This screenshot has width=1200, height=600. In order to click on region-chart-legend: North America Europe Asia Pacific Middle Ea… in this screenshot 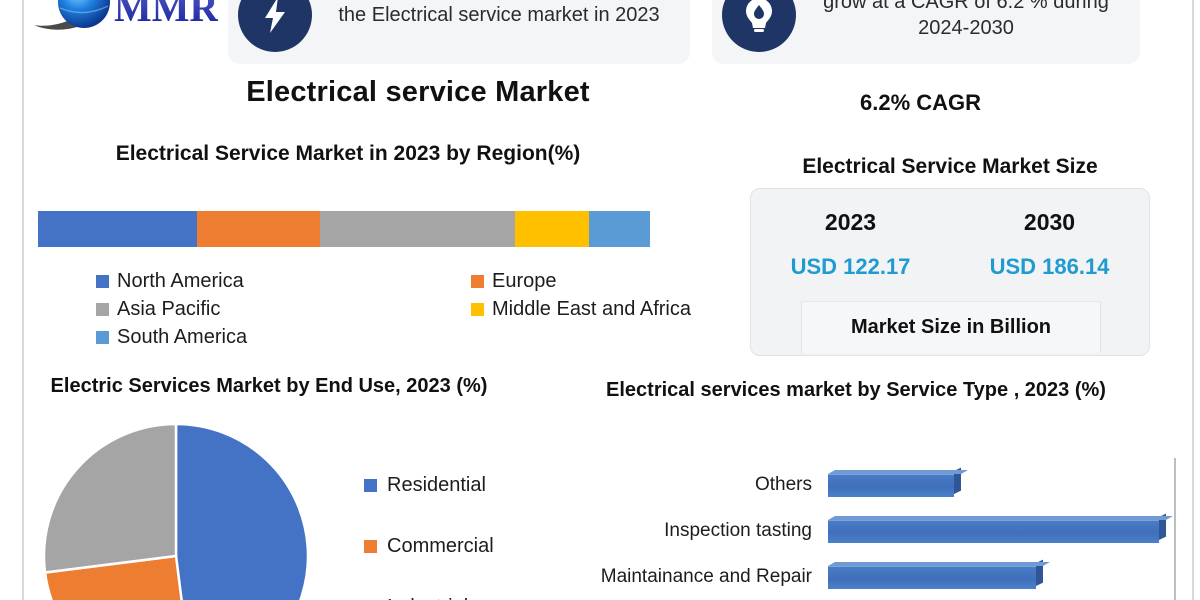, I will do `click(406, 309)`.